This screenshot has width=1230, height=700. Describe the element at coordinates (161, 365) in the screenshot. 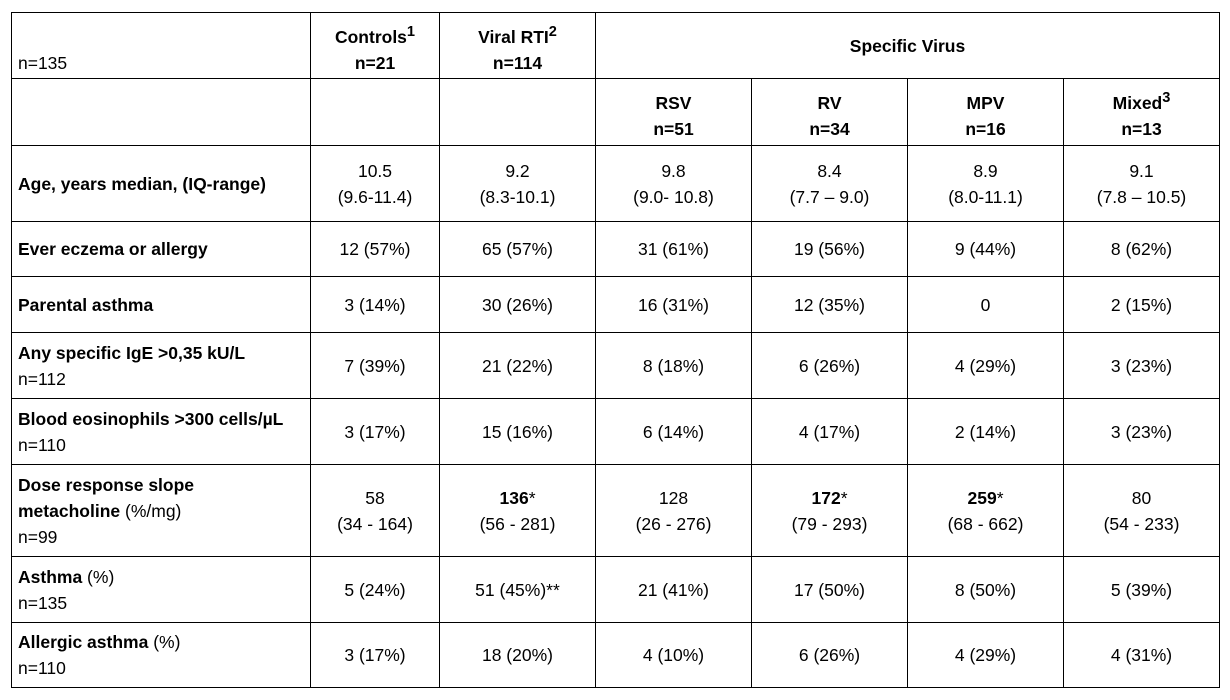

I see `row-label-ige: Any specific IgE >0,35 kU/L n=112` at that location.